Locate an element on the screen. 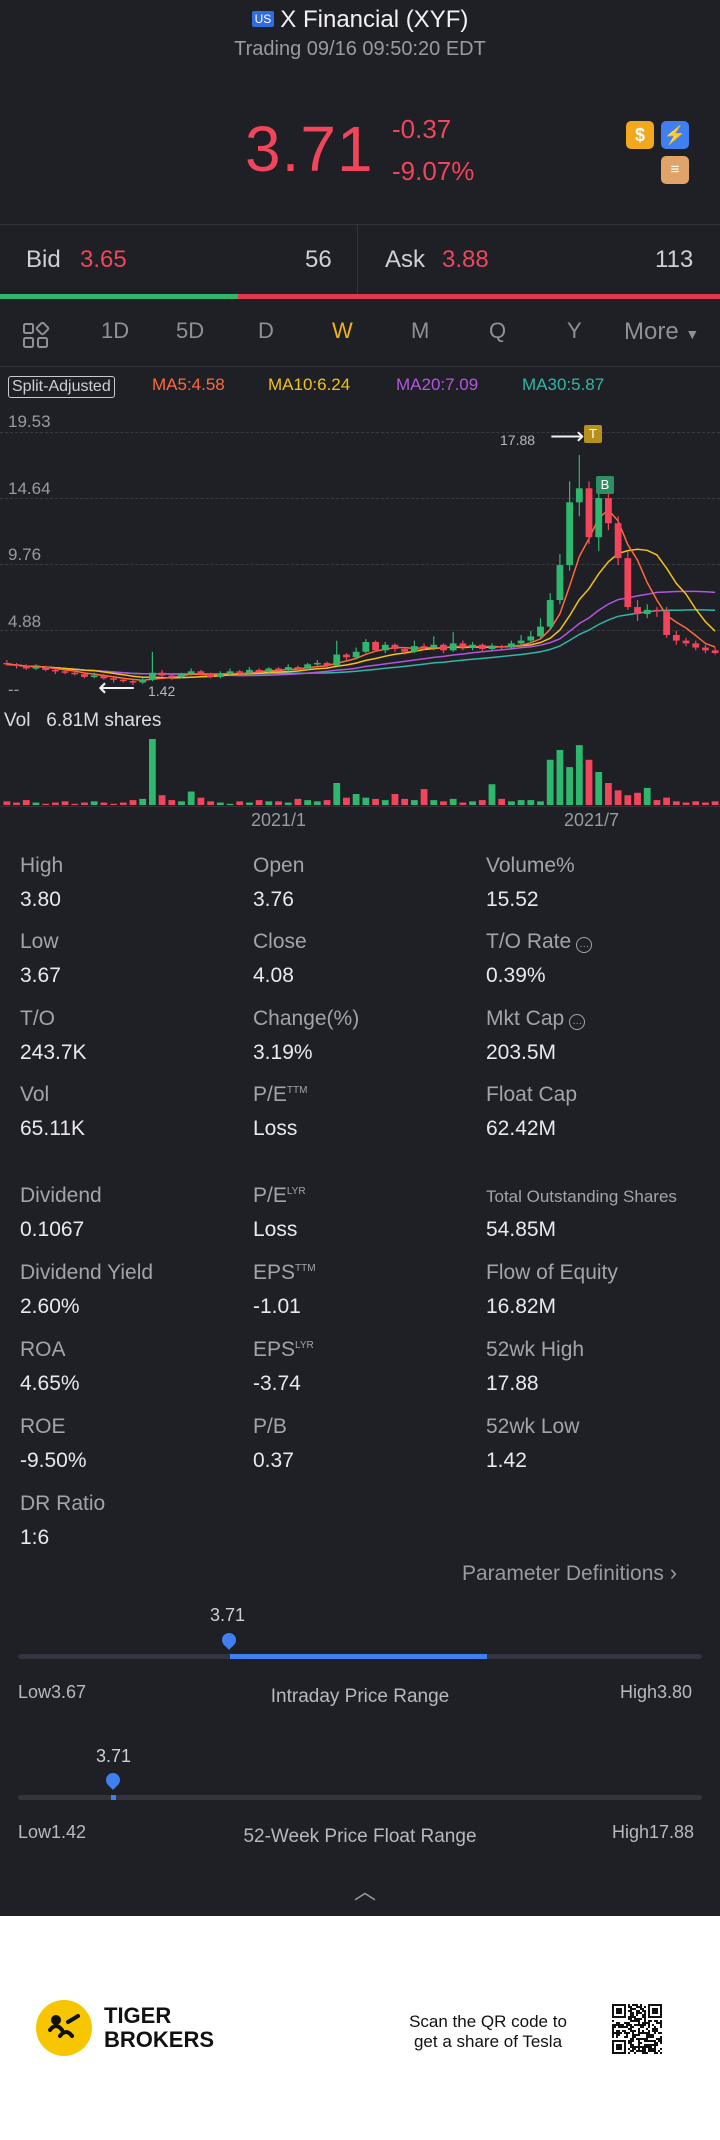  chevron-up-icon: ︿ is located at coordinates (365, 1891).